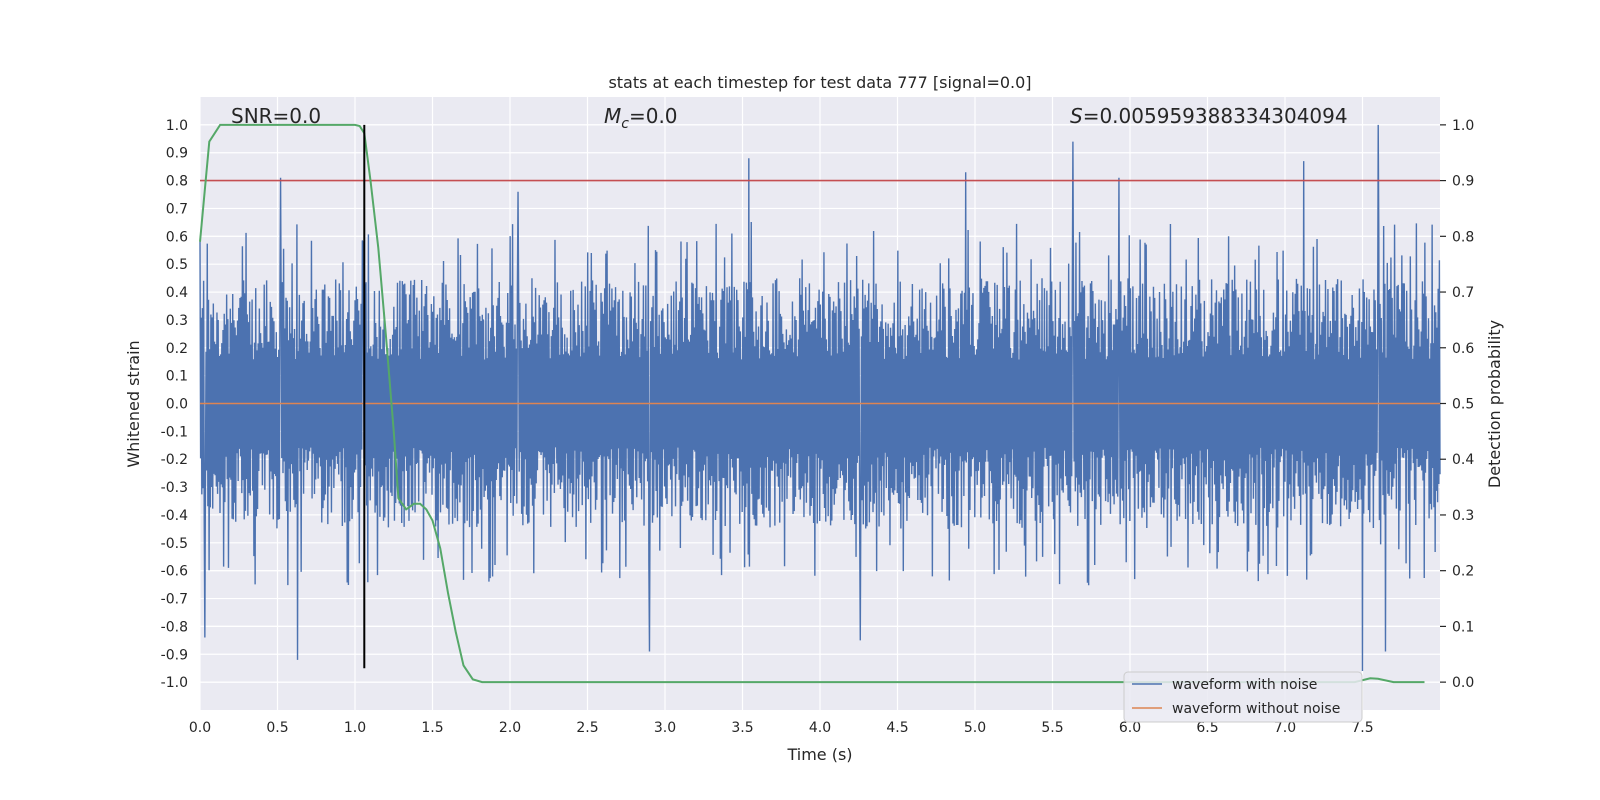  I want to click on y2-tick-label: 0.1, so click(1463, 627).